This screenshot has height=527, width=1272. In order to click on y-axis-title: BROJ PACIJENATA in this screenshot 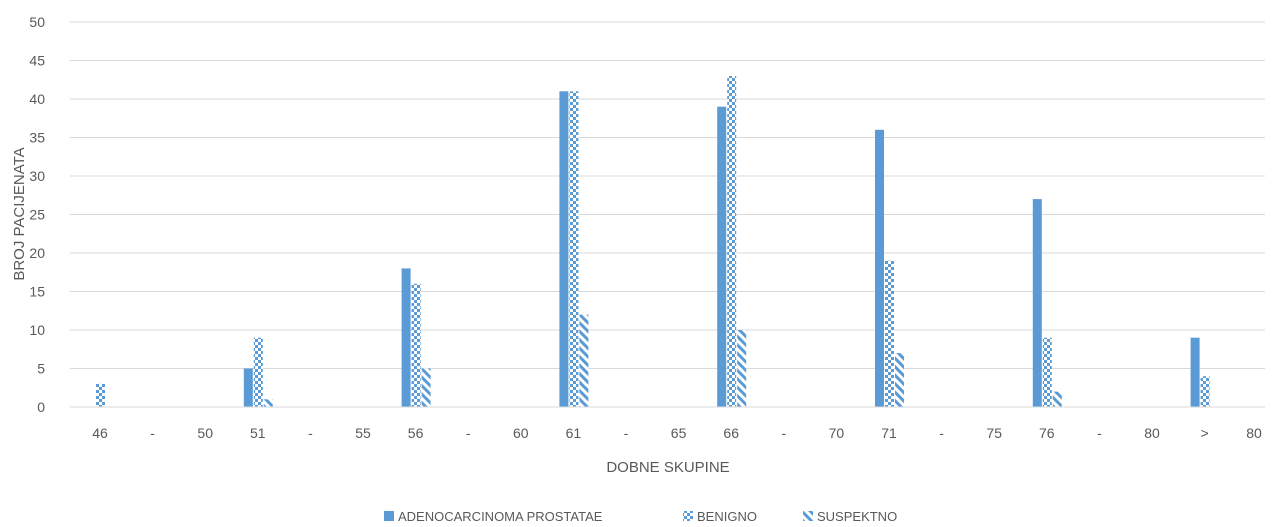, I will do `click(19, 213)`.